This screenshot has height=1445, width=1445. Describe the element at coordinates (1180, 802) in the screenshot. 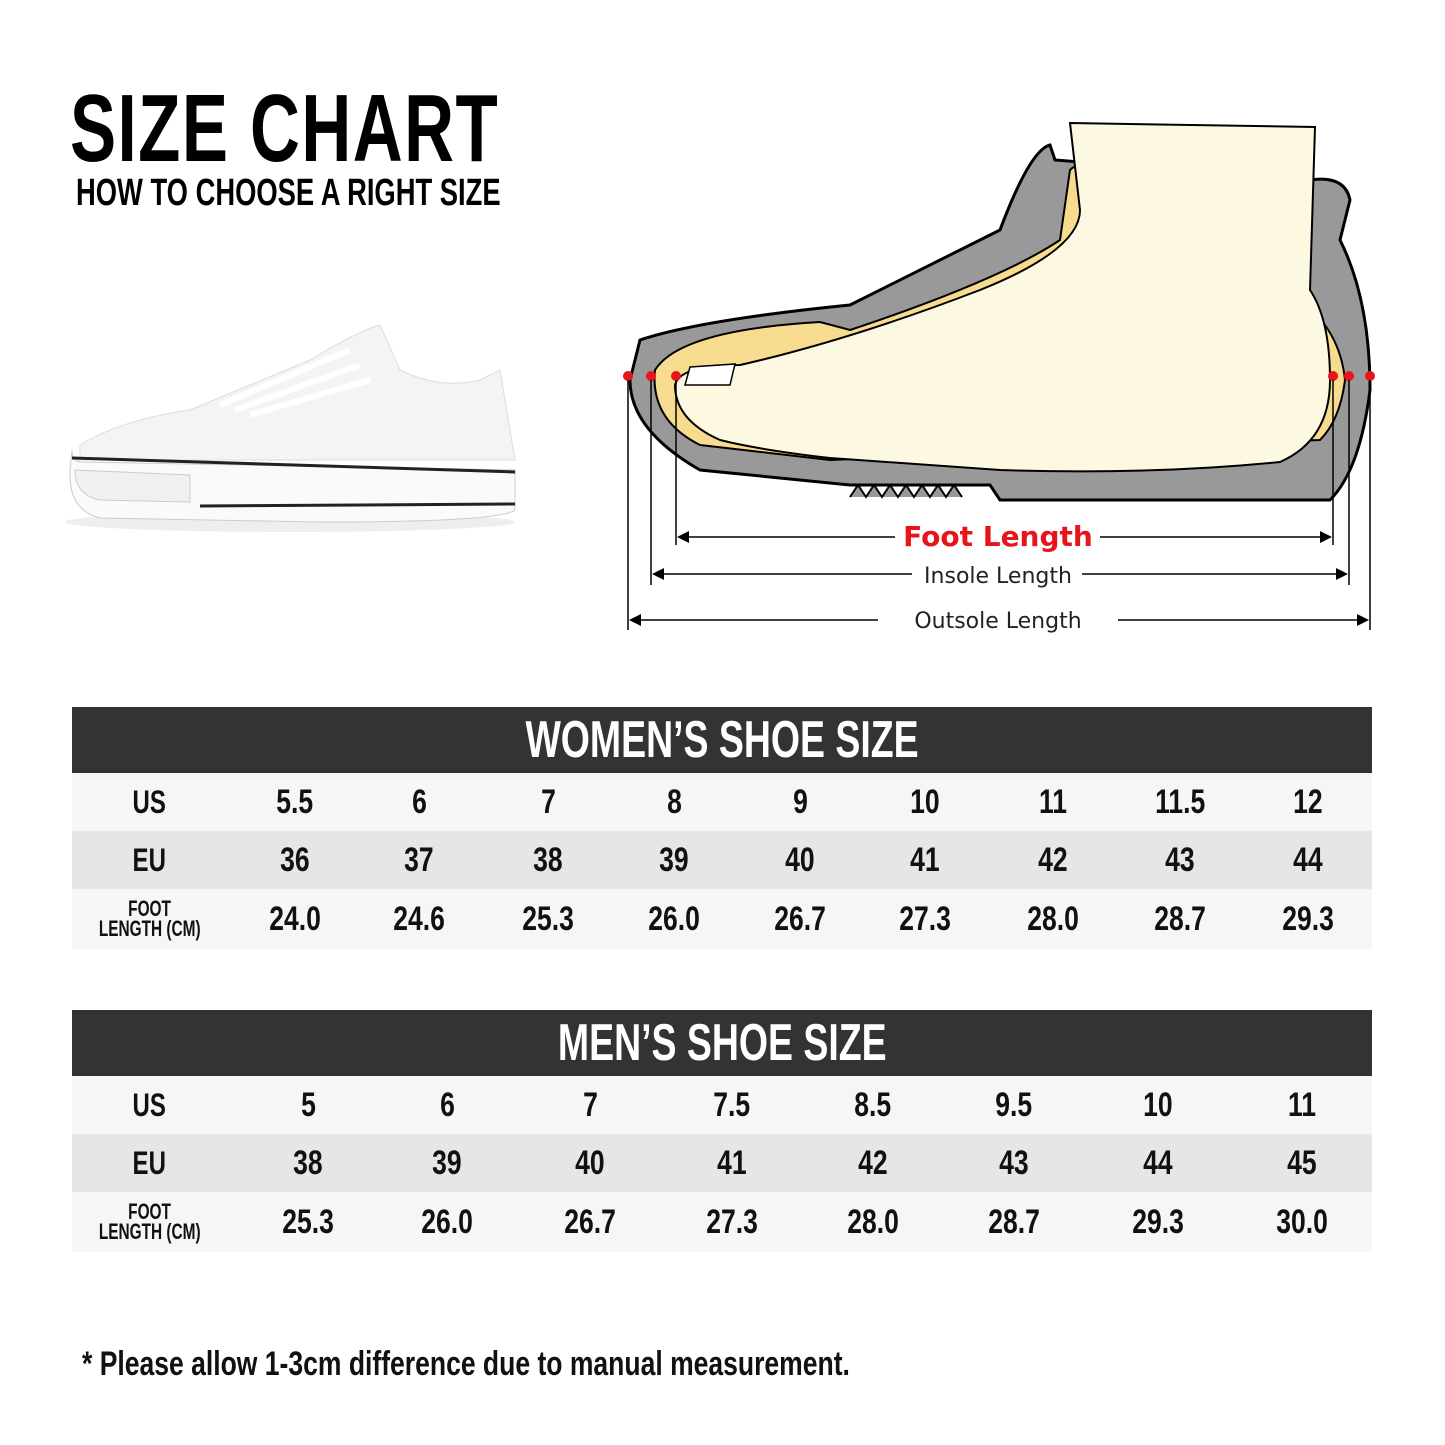

I see `size-cell-us: 11.5` at that location.